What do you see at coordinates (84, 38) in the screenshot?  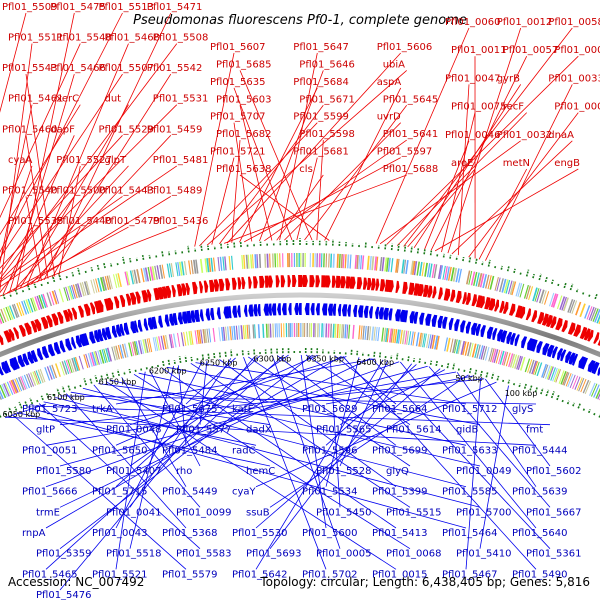 I see `gene-label-top: Pfl01_5548` at bounding box center [84, 38].